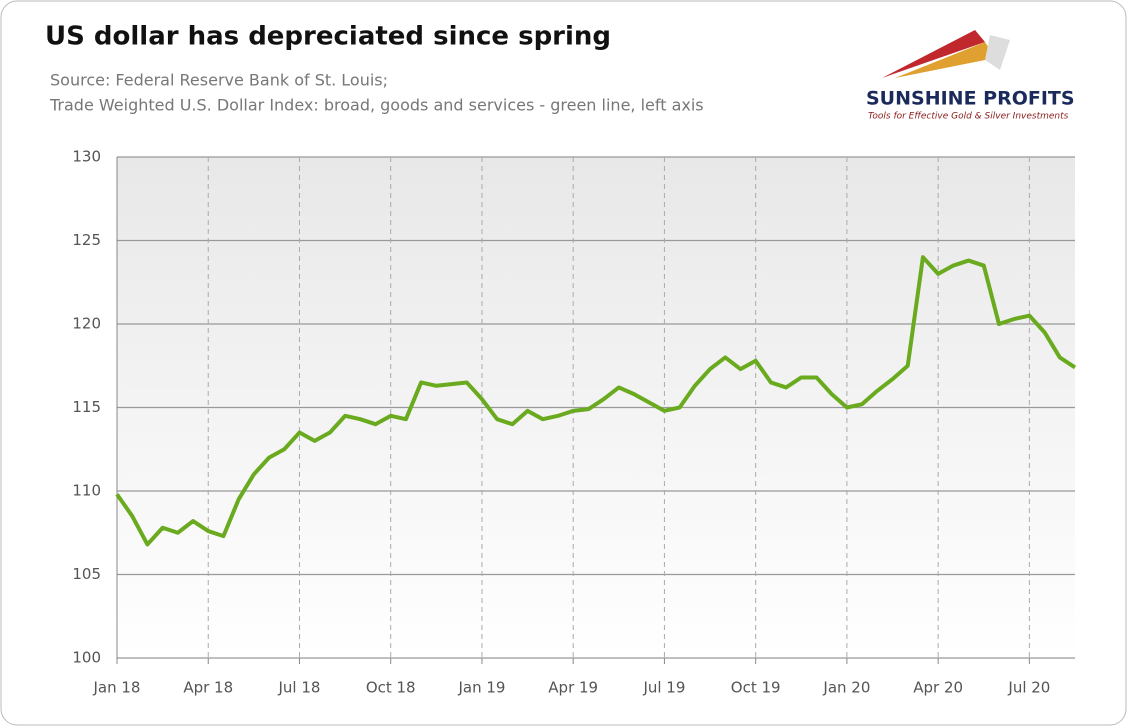  I want to click on x-tick-label: Oct 18, so click(391, 688).